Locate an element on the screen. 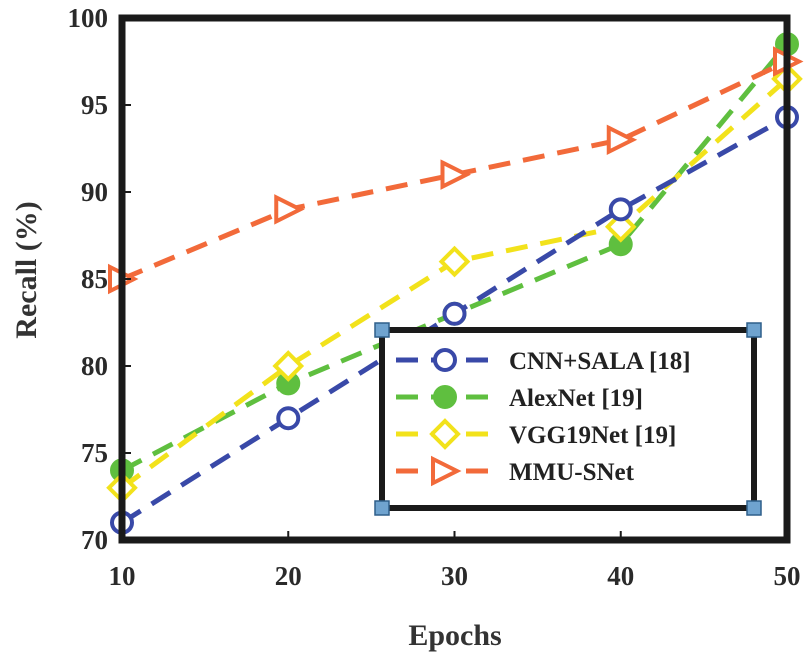 This screenshot has height=660, width=812. y-tick-label: 95 is located at coordinates (94, 105).